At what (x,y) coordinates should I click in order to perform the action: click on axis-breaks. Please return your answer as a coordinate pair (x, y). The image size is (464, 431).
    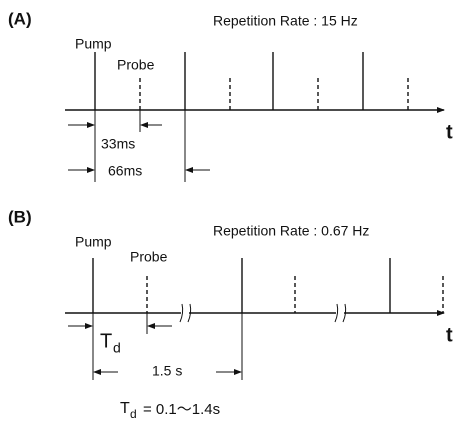
    Looking at the image, I should click on (263, 313).